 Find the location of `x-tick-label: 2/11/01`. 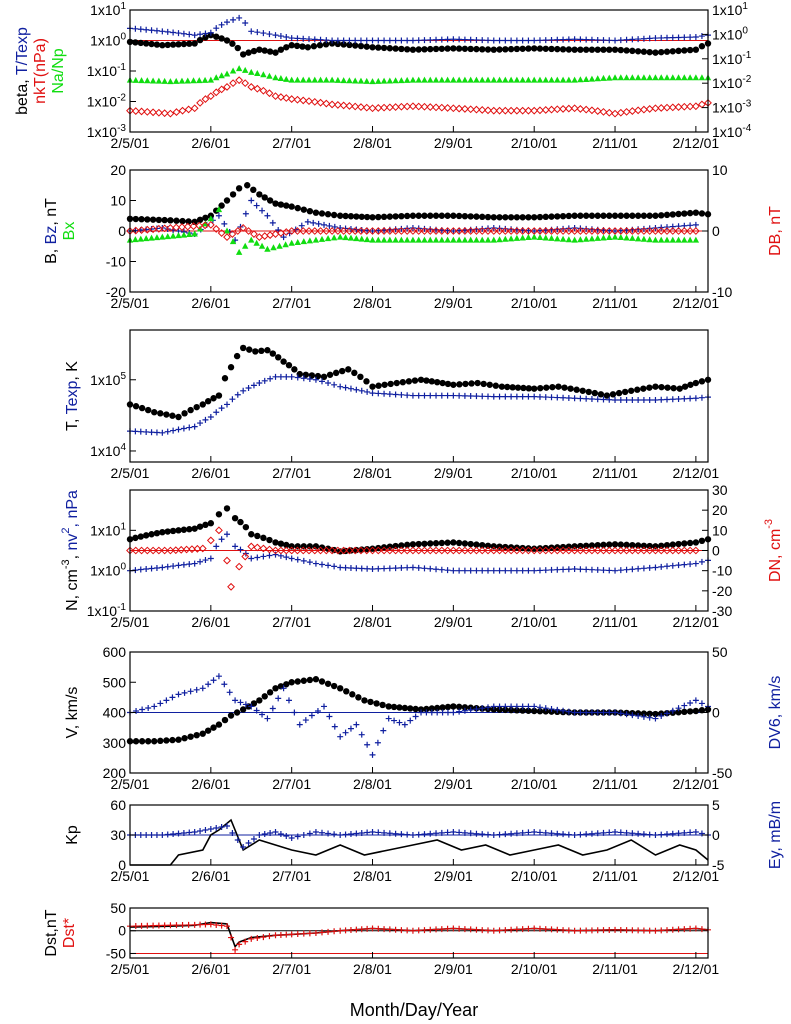

x-tick-label: 2/11/01 is located at coordinates (615, 143).